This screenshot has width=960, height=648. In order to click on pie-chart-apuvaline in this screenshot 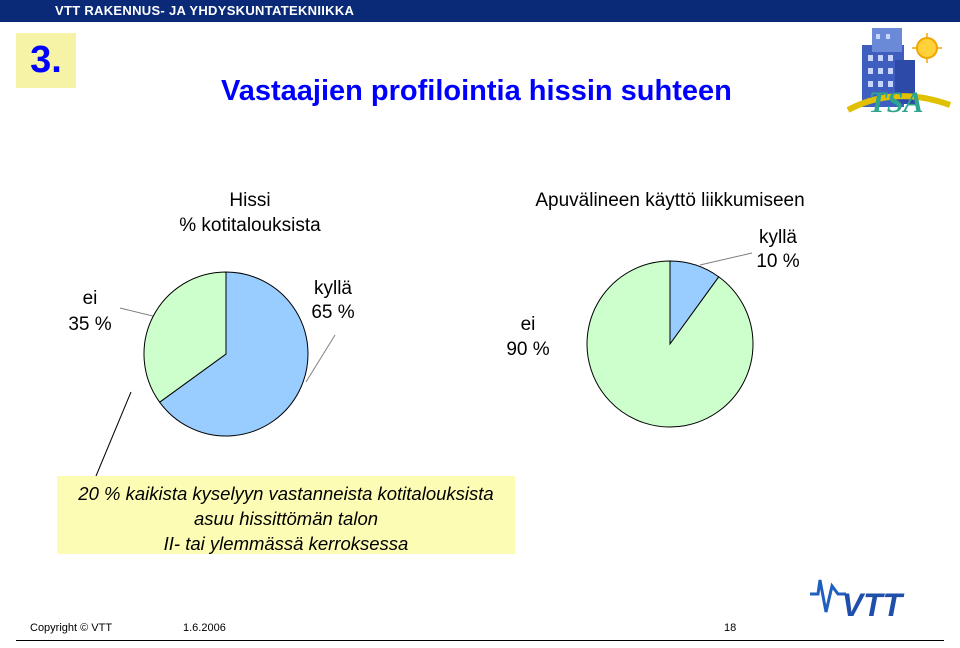, I will do `click(670, 344)`.